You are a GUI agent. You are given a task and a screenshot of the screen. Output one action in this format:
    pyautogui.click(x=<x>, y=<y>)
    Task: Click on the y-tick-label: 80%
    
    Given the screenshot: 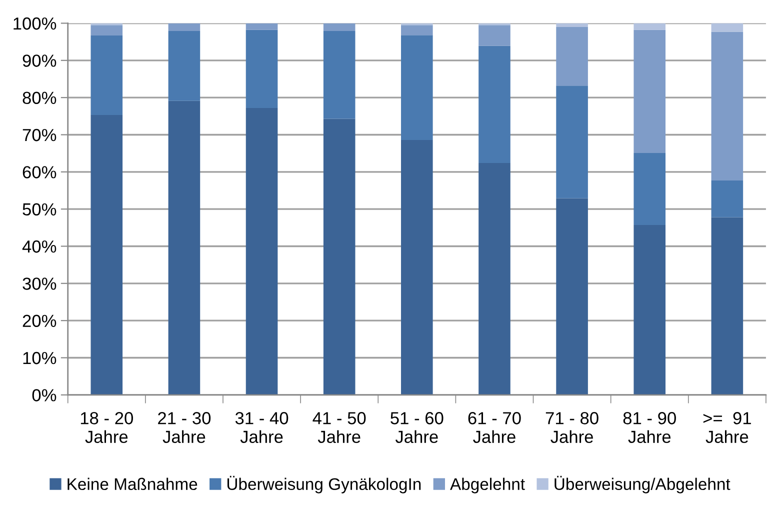 What is the action you would take?
    pyautogui.click(x=39, y=98)
    